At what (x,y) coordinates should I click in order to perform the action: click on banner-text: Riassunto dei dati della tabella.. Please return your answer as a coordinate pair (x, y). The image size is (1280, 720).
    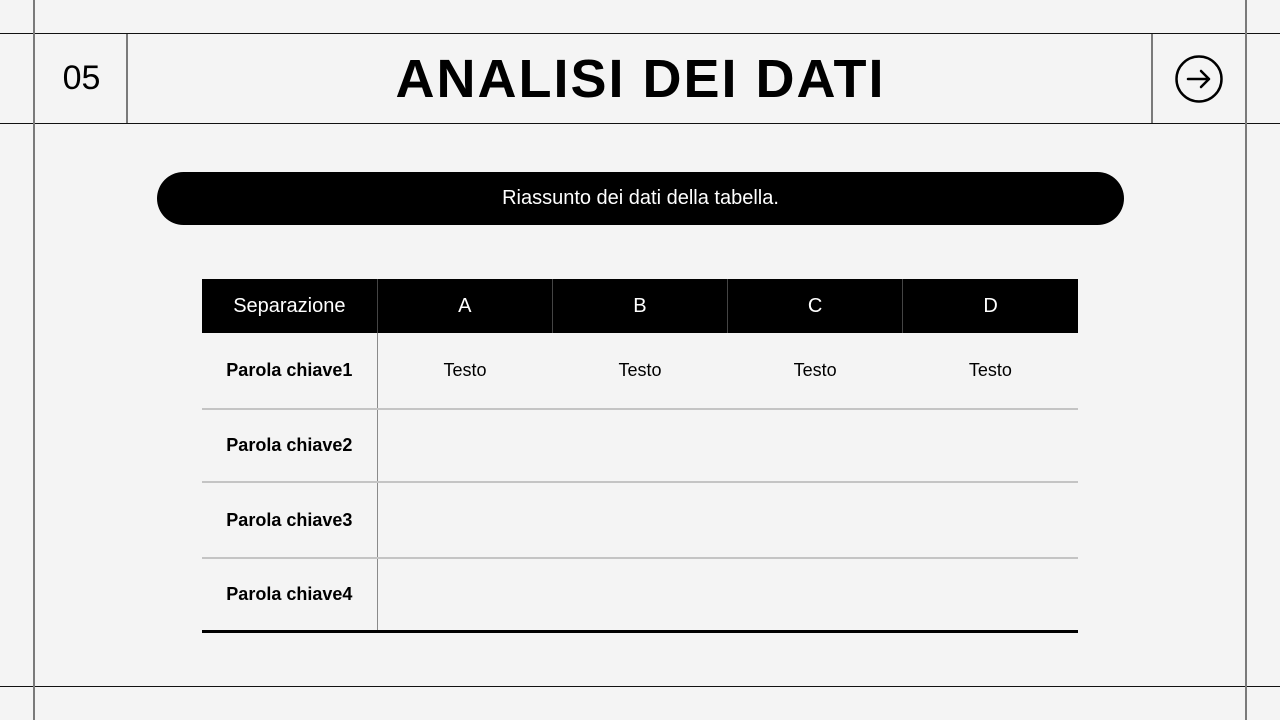
    Looking at the image, I should click on (640, 198).